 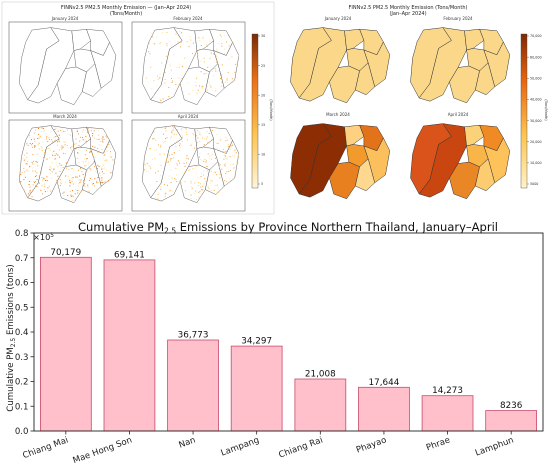 What do you see at coordinates (22, 259) in the screenshot?
I see `y-tick-label: 0.7` at bounding box center [22, 259].